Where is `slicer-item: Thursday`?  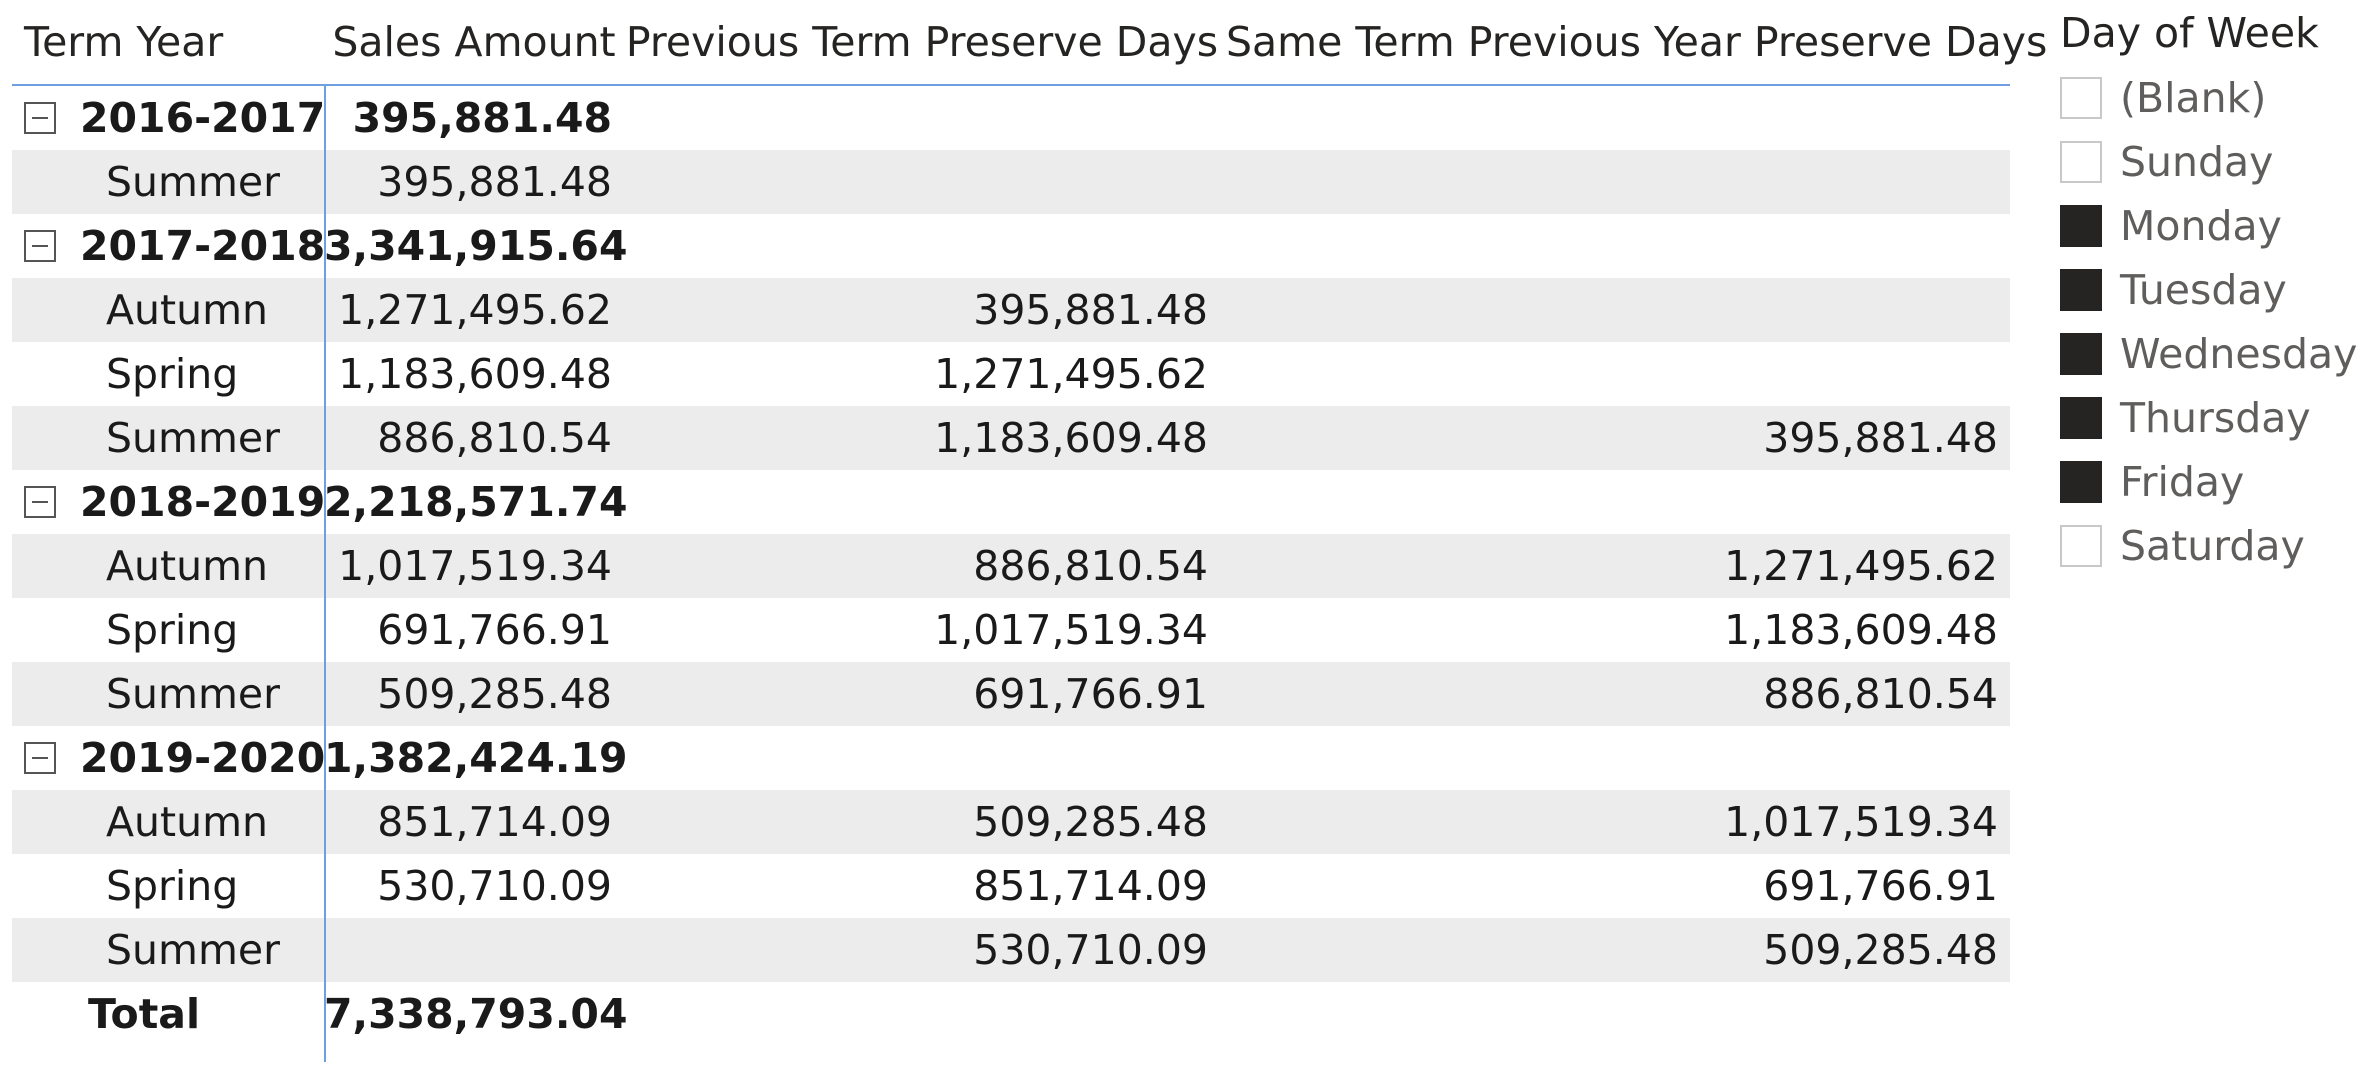
slicer-item: Thursday is located at coordinates (2217, 418).